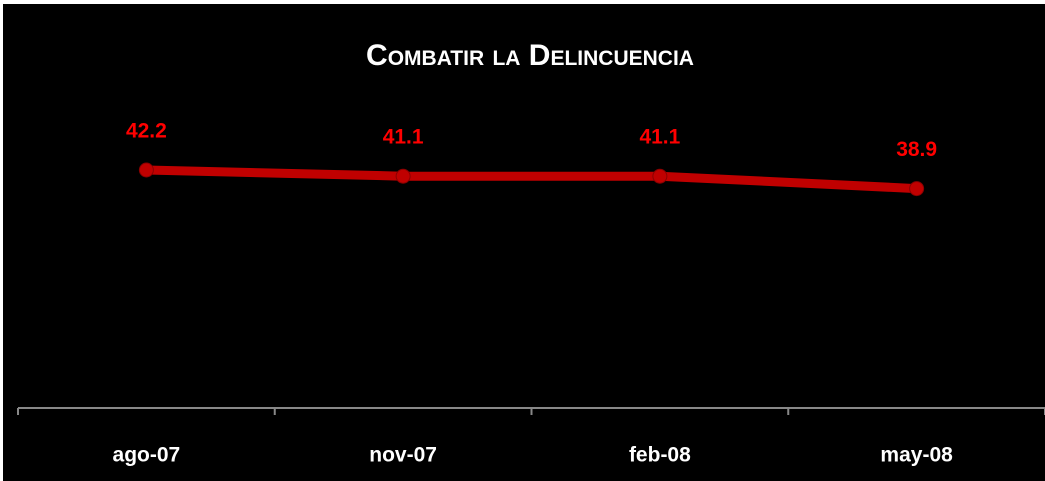 The image size is (1045, 481). What do you see at coordinates (660, 455) in the screenshot?
I see `x-tick-label: feb-08` at bounding box center [660, 455].